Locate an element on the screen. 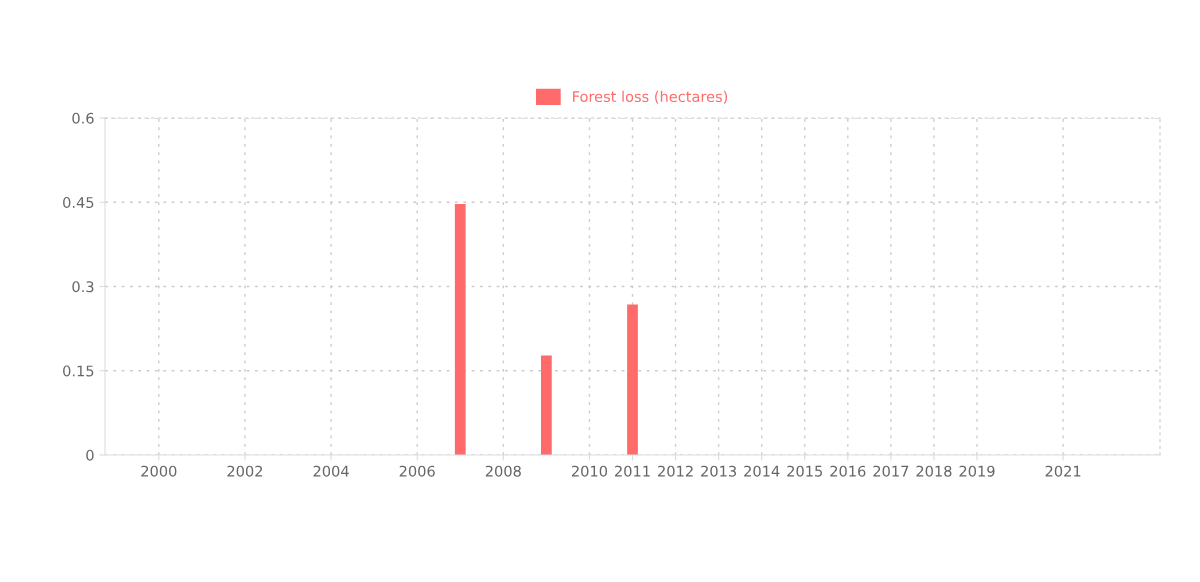 The width and height of the screenshot is (1200, 582). y-tick-label: 0 is located at coordinates (90, 455).